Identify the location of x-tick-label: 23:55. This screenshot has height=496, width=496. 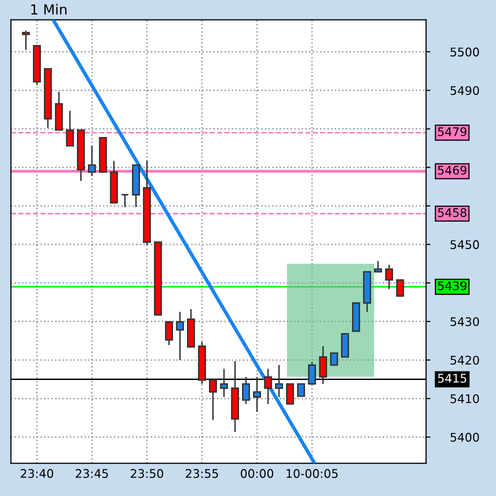
(202, 473).